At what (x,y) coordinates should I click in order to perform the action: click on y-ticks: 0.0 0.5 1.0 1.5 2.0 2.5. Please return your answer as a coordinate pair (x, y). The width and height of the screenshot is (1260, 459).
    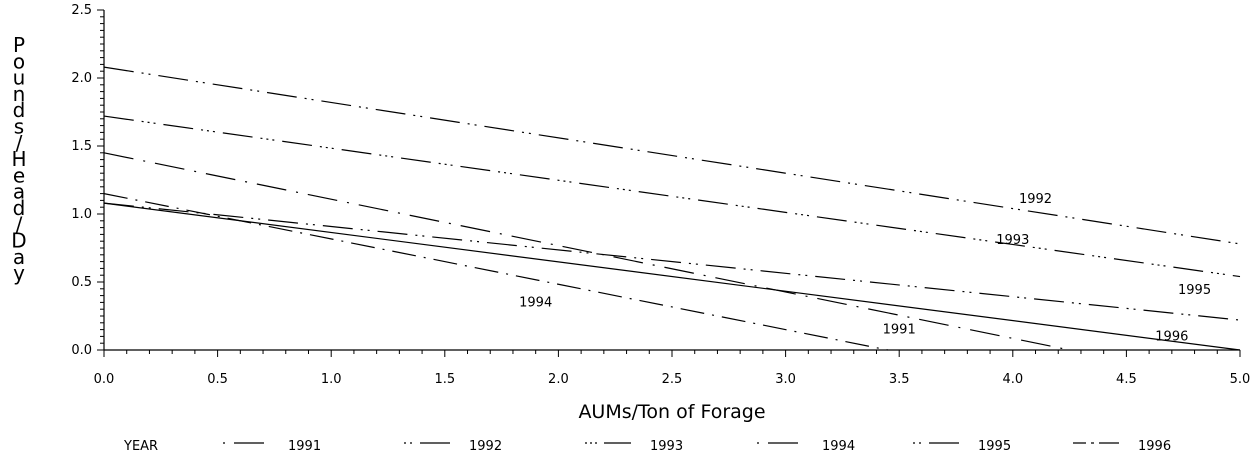
    Looking at the image, I should click on (87, 180).